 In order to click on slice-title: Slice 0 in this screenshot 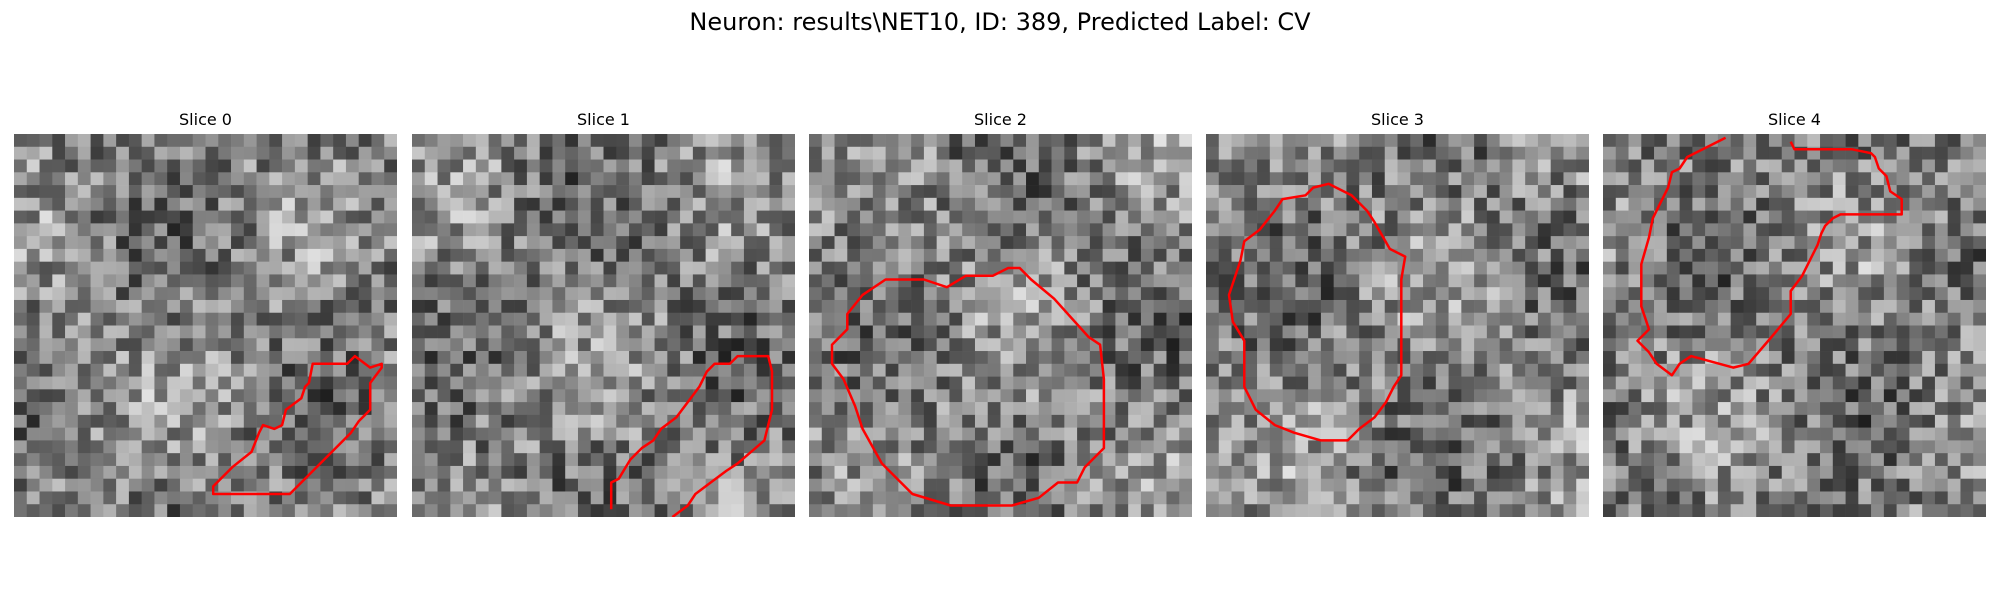, I will do `click(205, 119)`.